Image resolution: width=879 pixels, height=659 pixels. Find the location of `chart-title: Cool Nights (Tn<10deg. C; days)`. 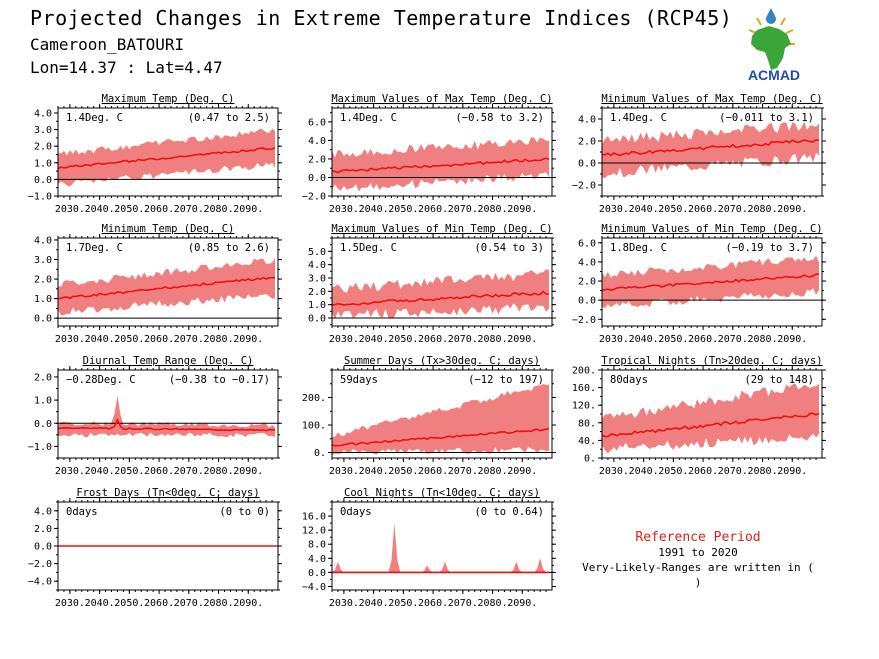

chart-title: Cool Nights (Tn<10deg. C; days) is located at coordinates (442, 493).